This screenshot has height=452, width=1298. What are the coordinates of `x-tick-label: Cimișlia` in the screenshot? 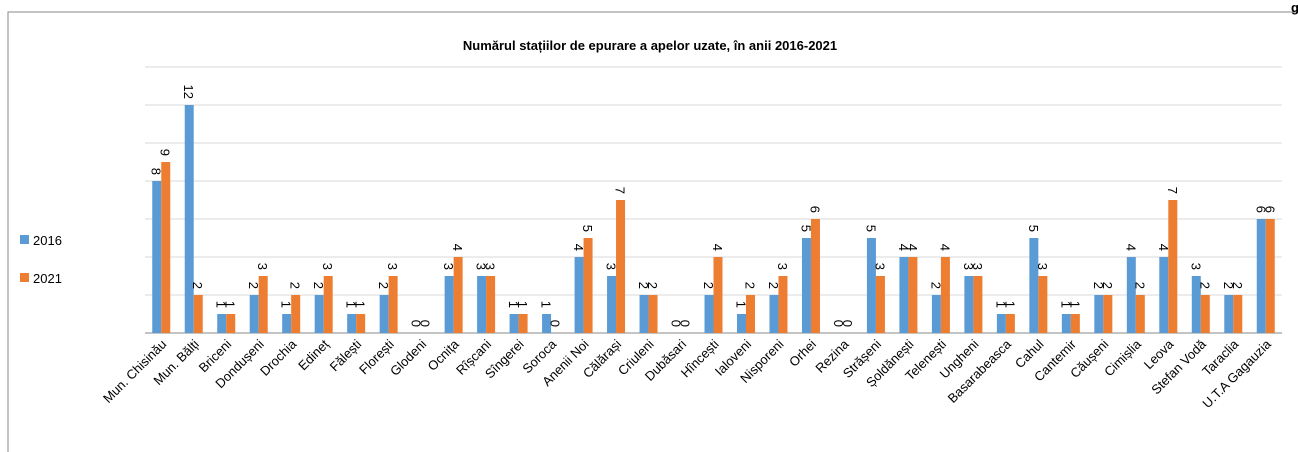 It's located at (1122, 357).